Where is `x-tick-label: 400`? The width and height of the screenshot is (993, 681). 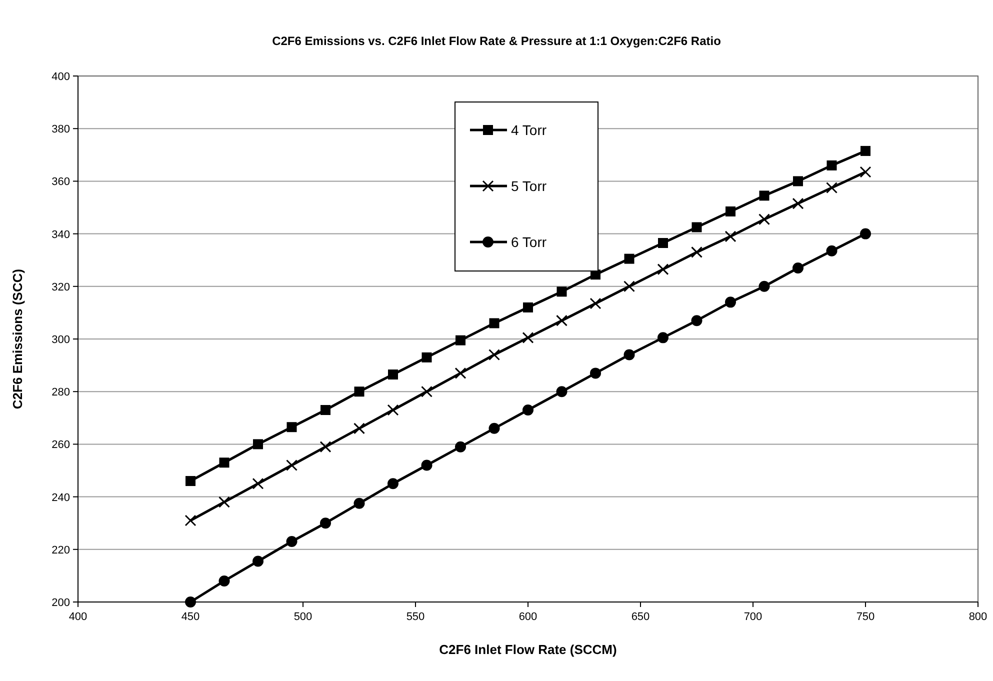 x-tick-label: 400 is located at coordinates (78, 617).